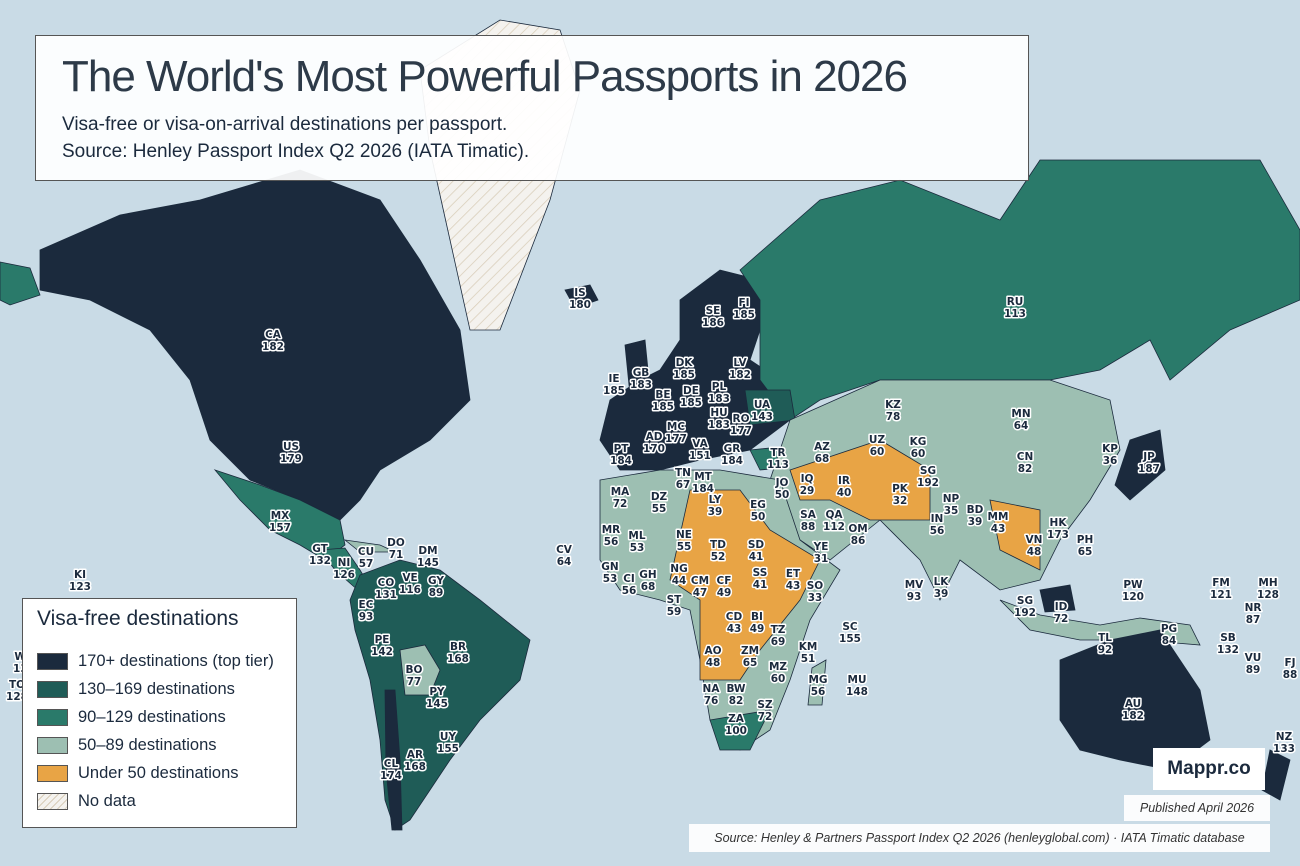 This screenshot has width=1300, height=866. I want to click on legend-item-130-169: 130–169 destinations, so click(159, 689).